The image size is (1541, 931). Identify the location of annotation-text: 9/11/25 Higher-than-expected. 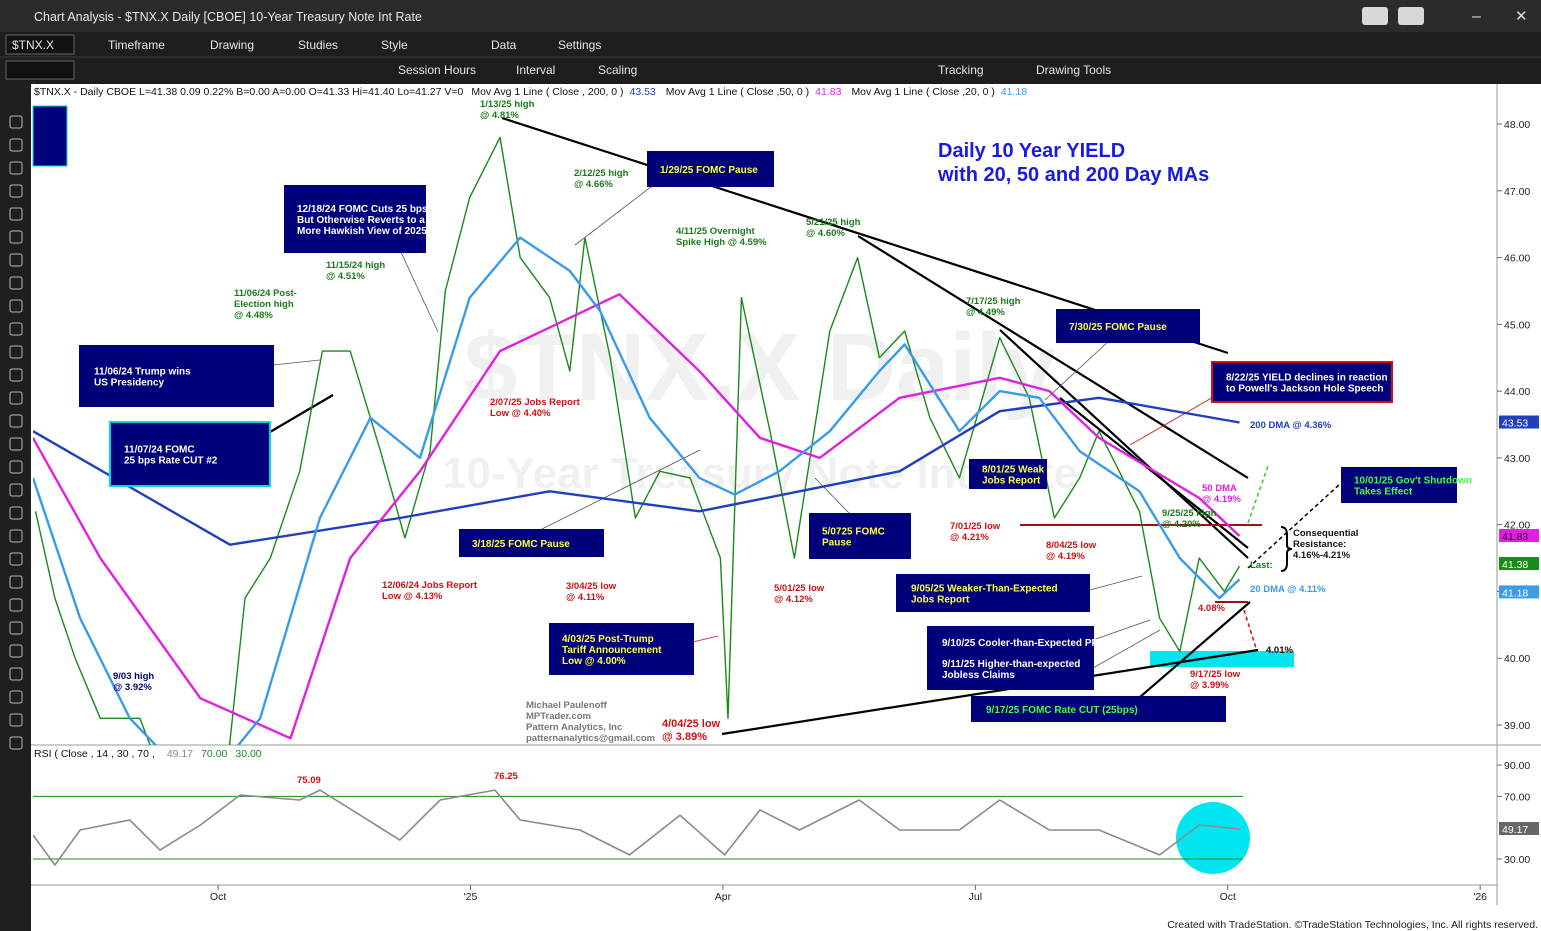
(1011, 664).